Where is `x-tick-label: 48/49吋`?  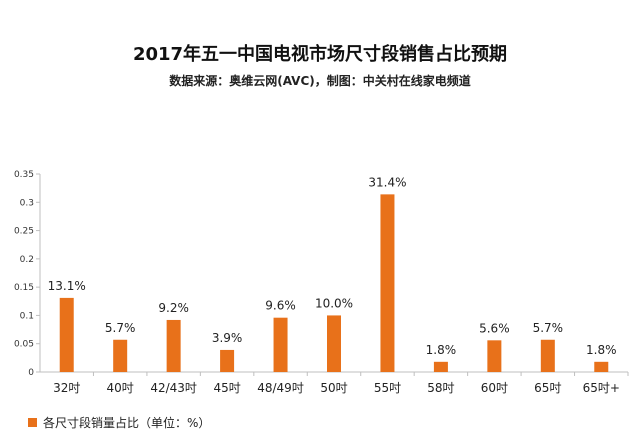 x-tick-label: 48/49吋 is located at coordinates (280, 388).